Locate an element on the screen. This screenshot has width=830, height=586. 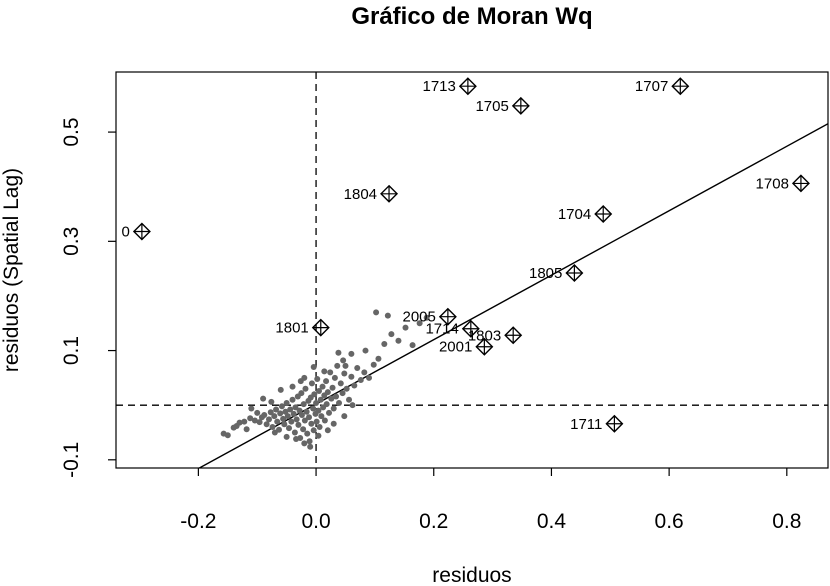
point-label: 1803 is located at coordinates (484, 335).